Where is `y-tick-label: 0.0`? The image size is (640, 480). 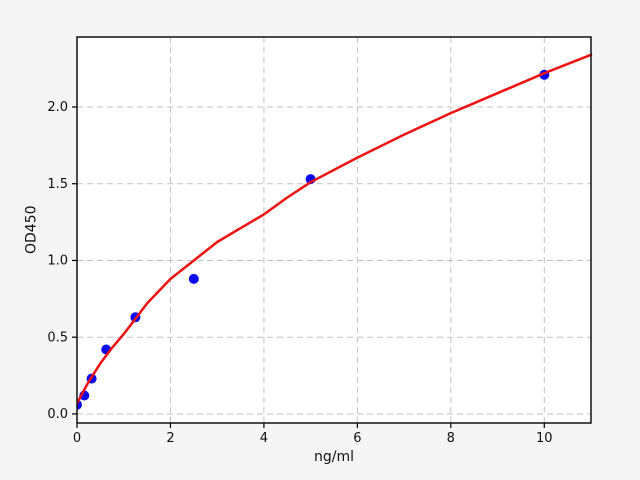
y-tick-label: 0.0 is located at coordinates (57, 414).